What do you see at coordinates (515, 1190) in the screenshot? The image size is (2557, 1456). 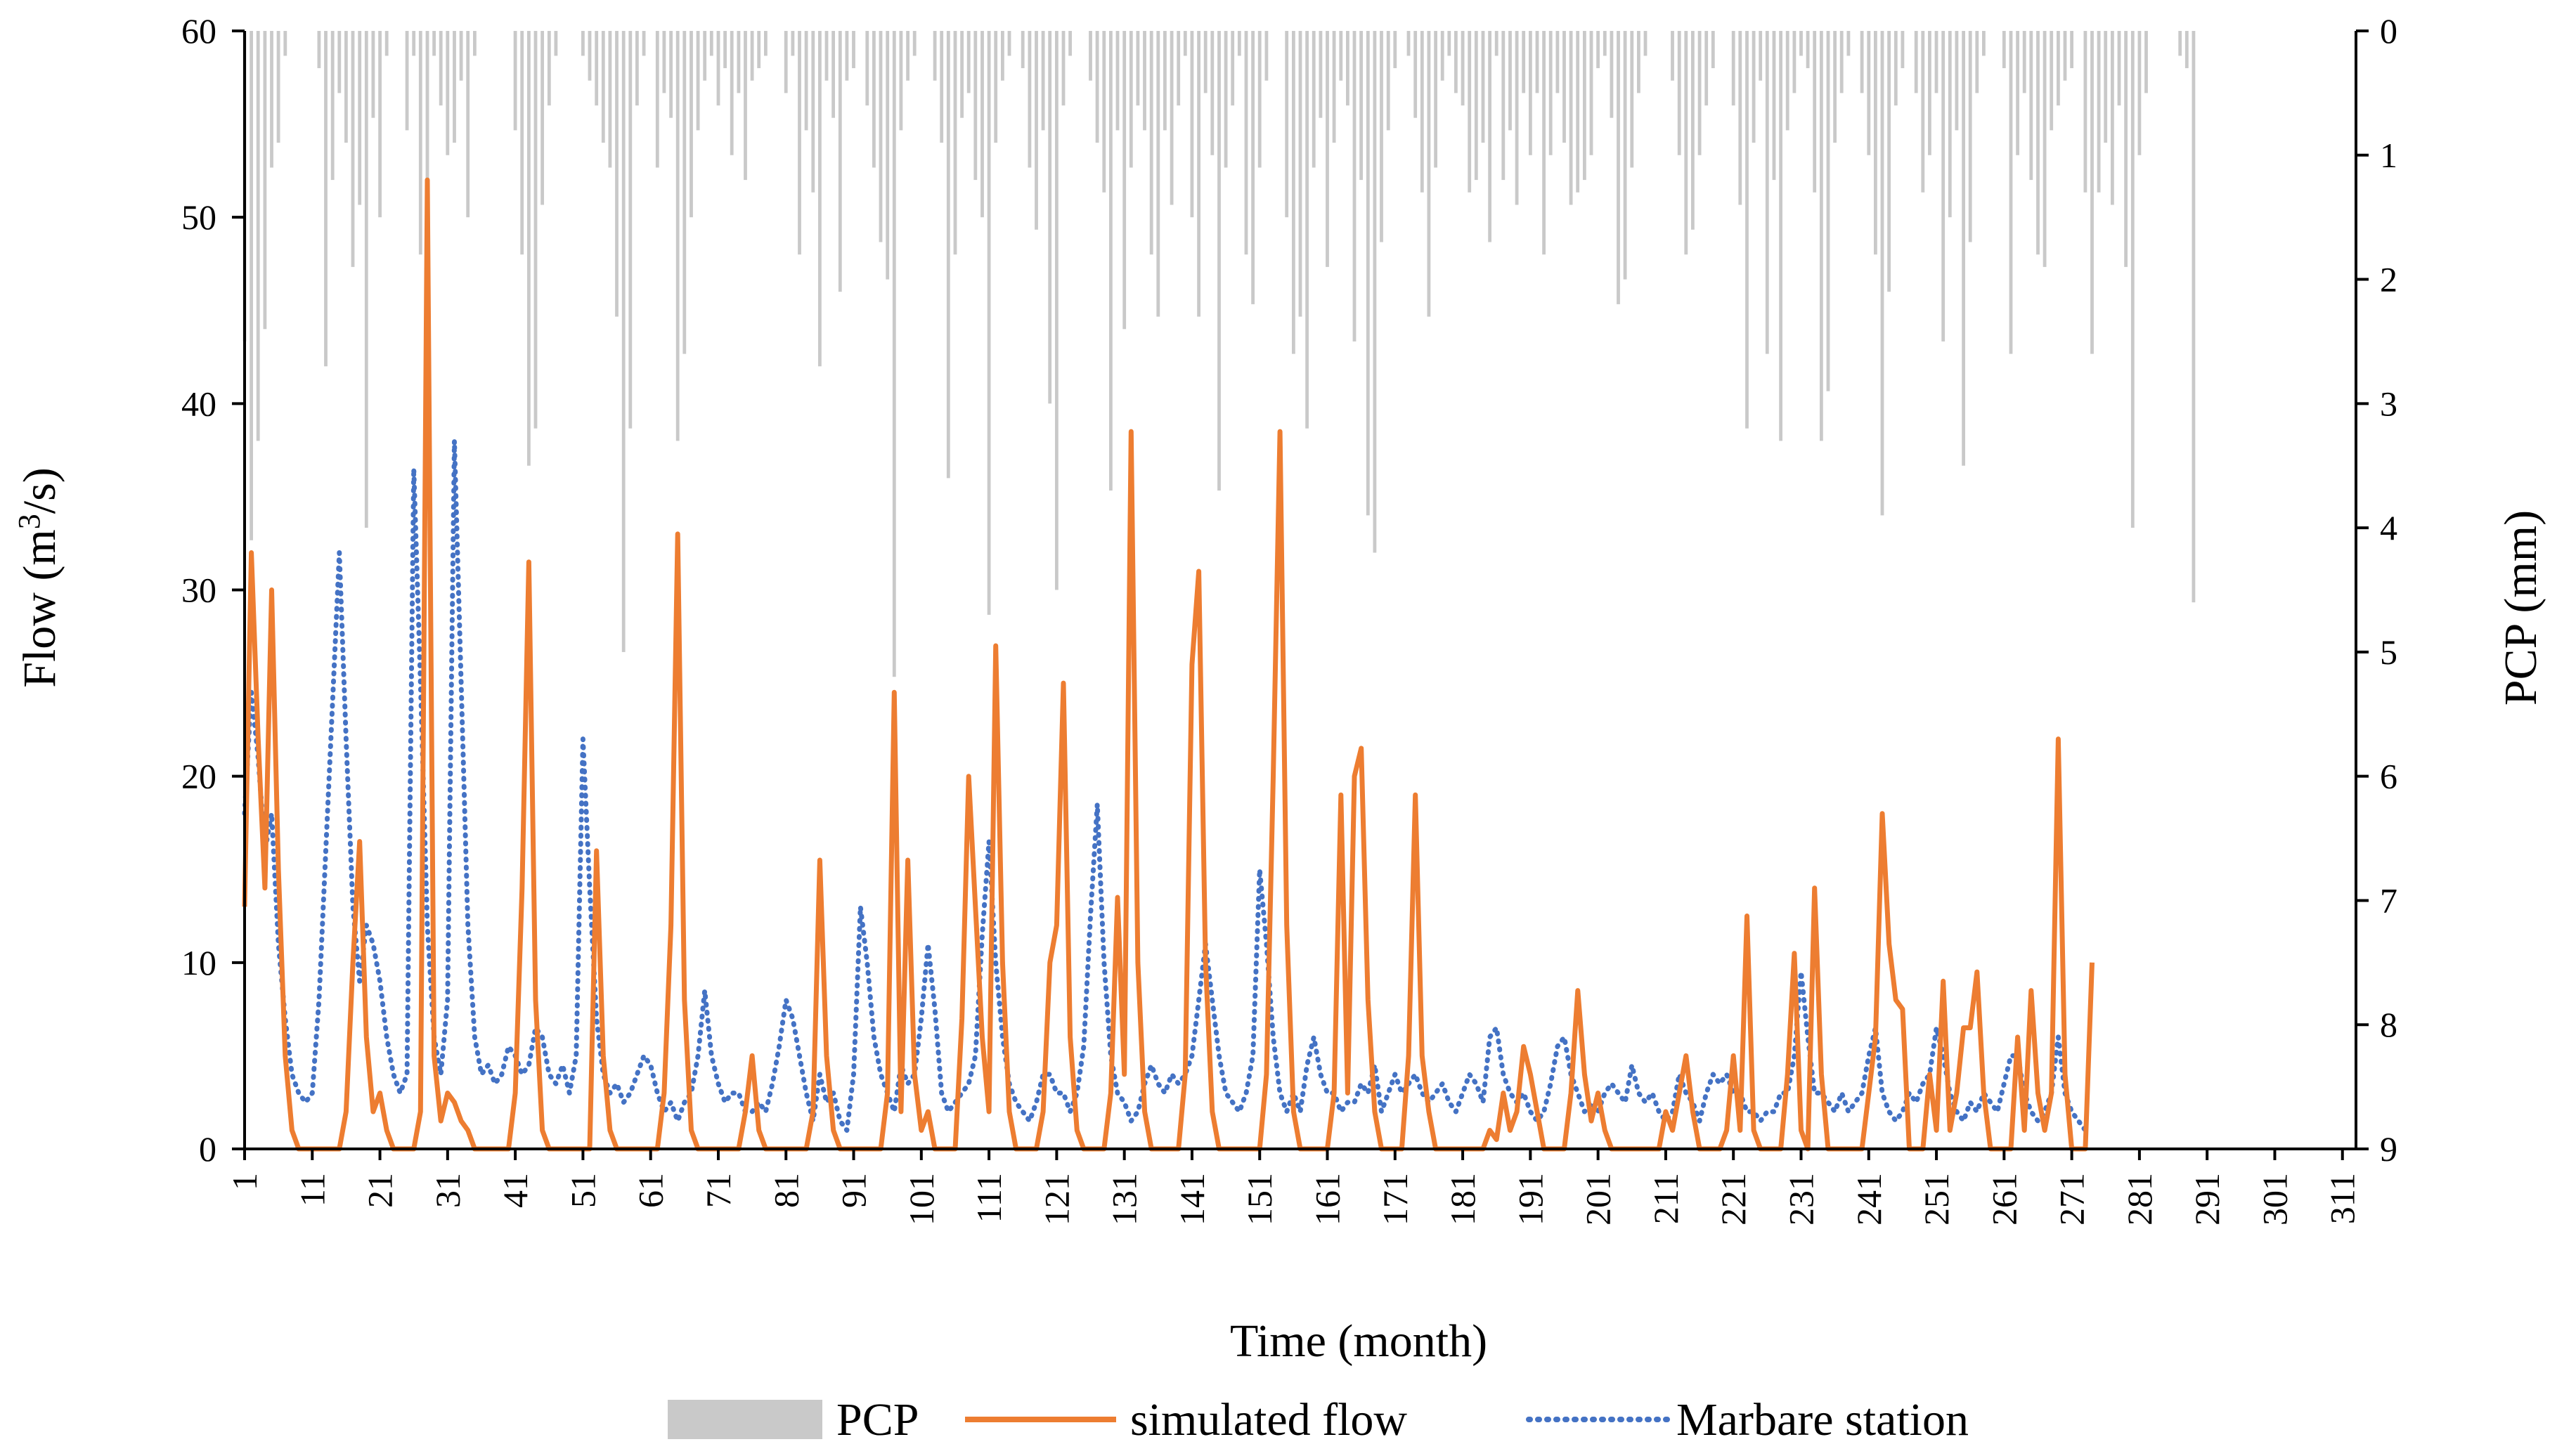 I see `x-tick-label: 41` at bounding box center [515, 1190].